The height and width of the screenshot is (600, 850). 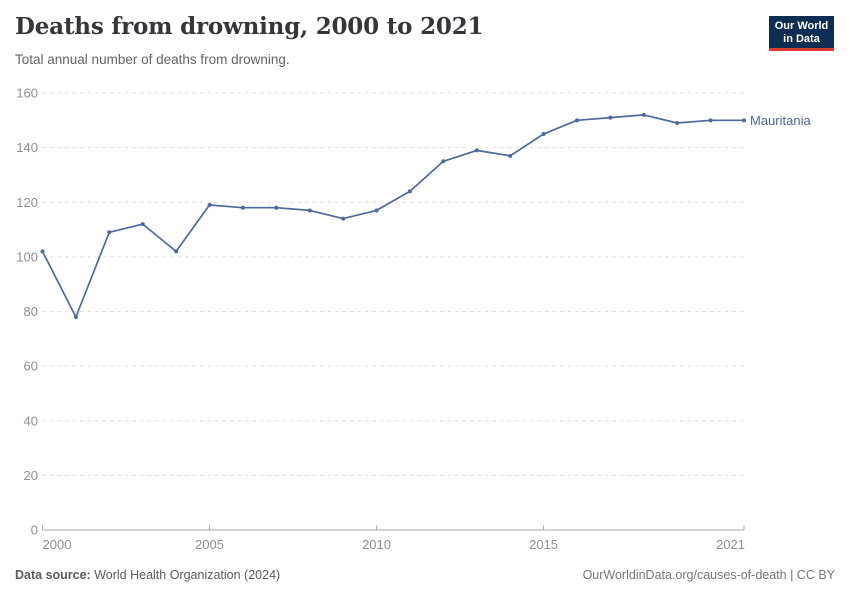 What do you see at coordinates (376, 544) in the screenshot?
I see `x-tick-label: 2010` at bounding box center [376, 544].